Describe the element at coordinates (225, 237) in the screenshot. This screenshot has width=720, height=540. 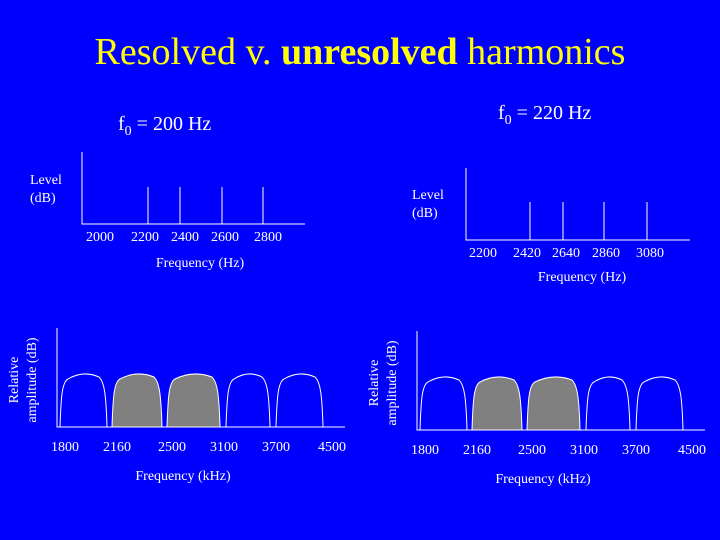
I see `x-tick-label: 2600` at that location.